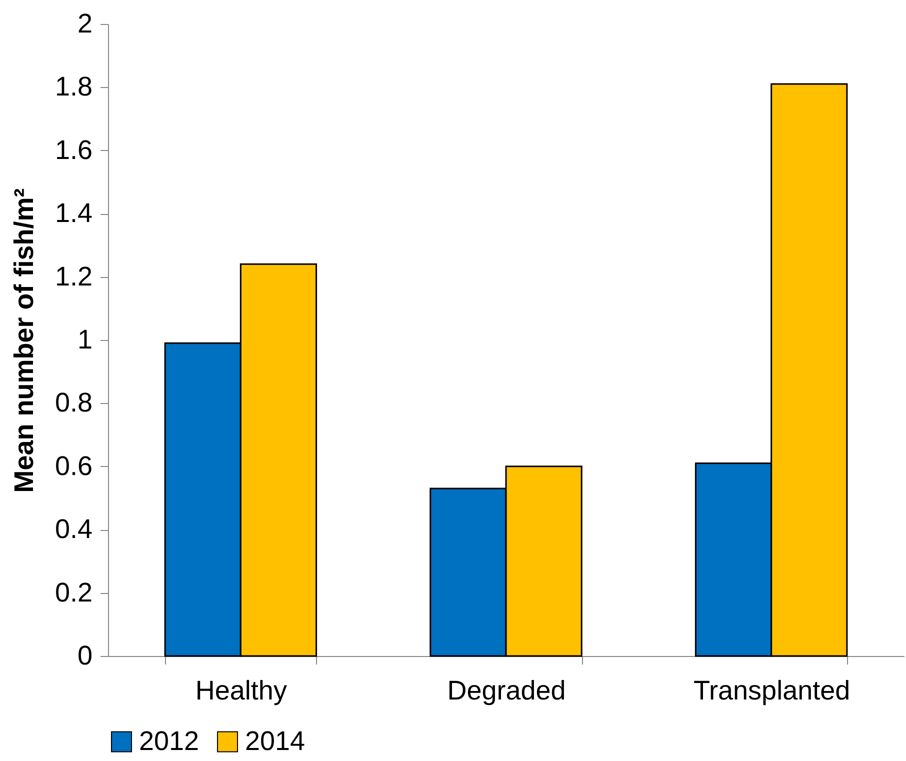  Describe the element at coordinates (73, 149) in the screenshot. I see `y-tick-label: 1.6` at that location.